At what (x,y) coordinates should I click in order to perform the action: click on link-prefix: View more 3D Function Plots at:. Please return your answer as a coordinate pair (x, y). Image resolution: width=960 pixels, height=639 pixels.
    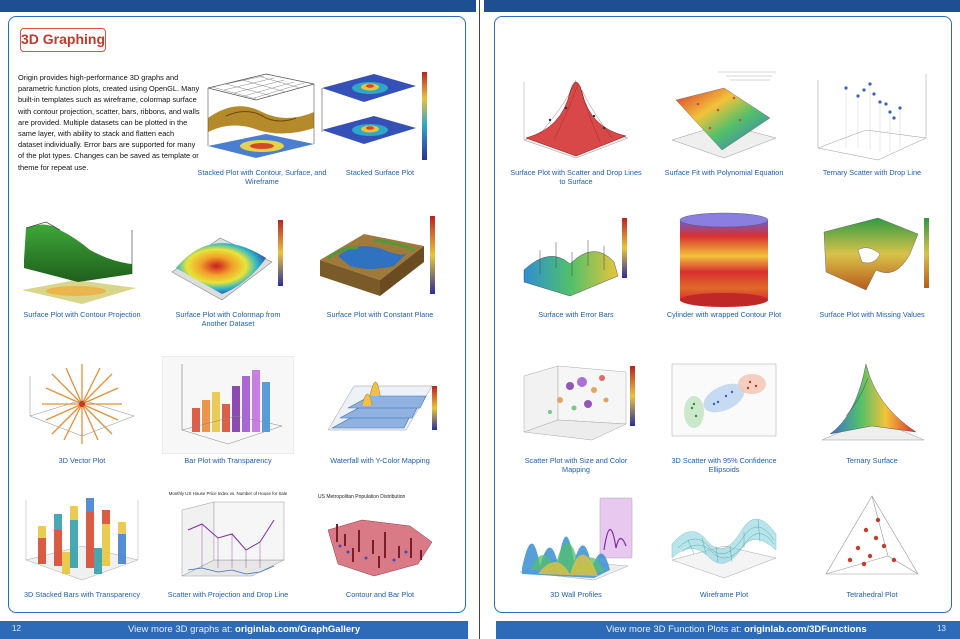
    Looking at the image, I should click on (675, 629).